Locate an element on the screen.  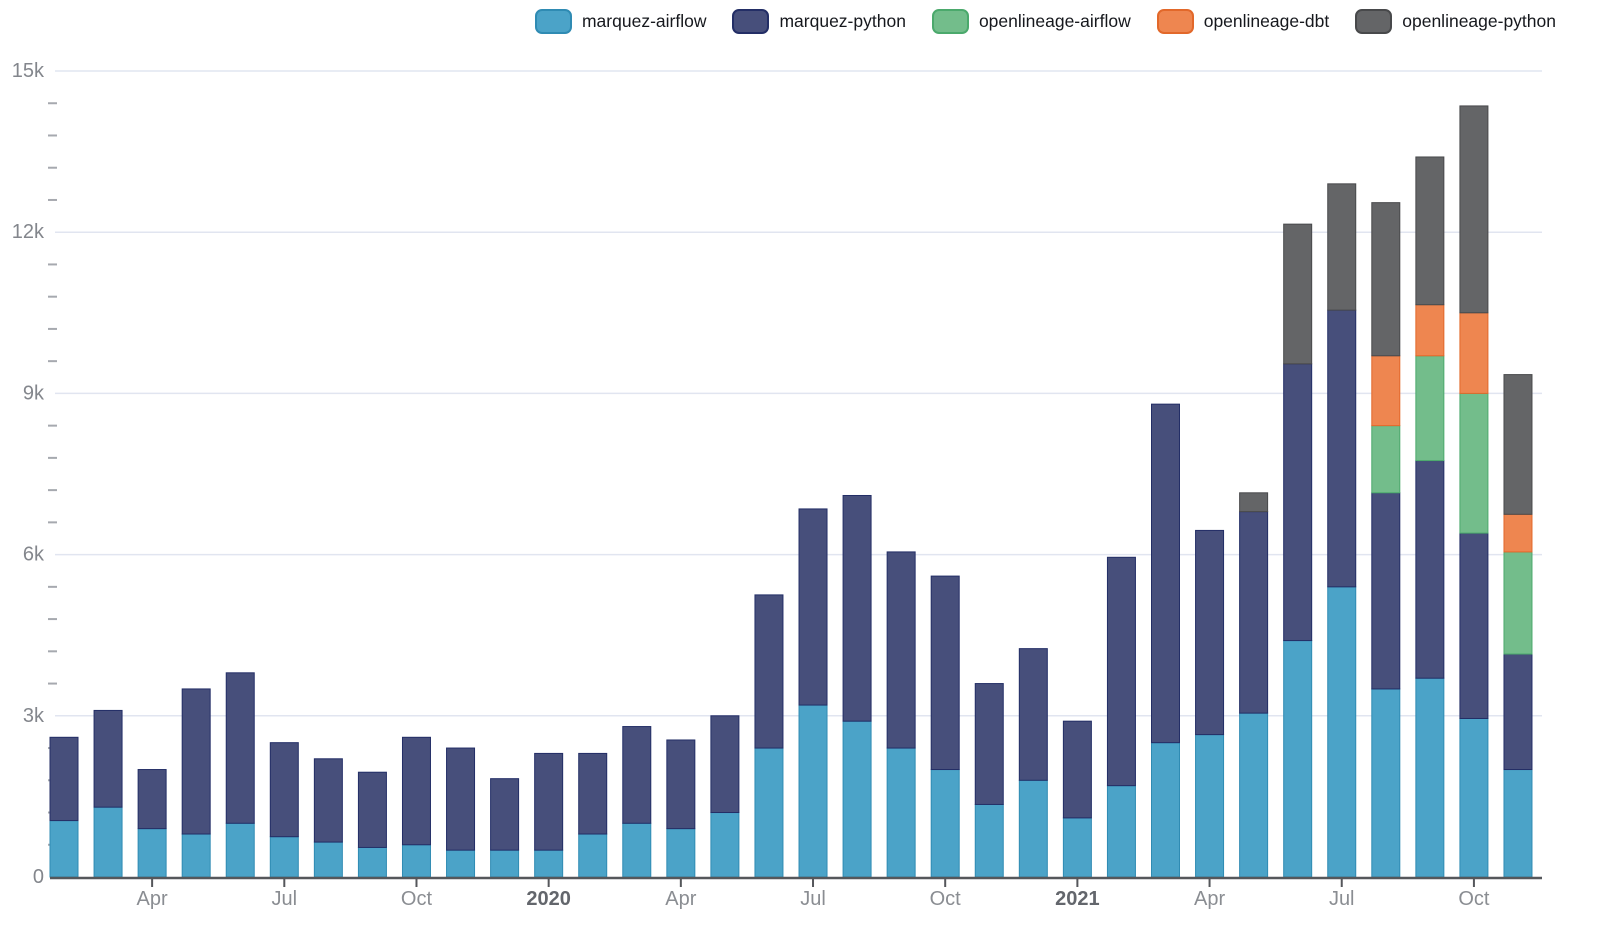
legend-label: openlineage-airflow is located at coordinates (1054, 21).